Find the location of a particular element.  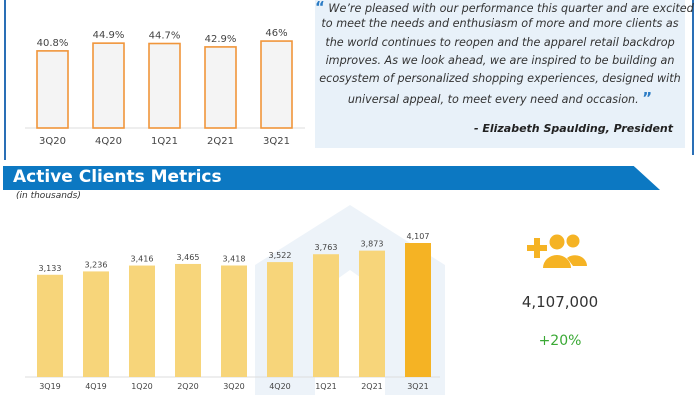

x-tick-label: 2Q20 is located at coordinates (188, 386).